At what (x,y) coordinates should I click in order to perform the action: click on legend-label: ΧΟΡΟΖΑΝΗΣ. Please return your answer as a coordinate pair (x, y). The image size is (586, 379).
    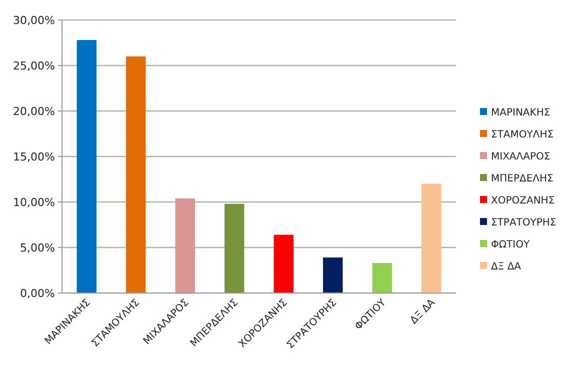
    Looking at the image, I should click on (523, 201).